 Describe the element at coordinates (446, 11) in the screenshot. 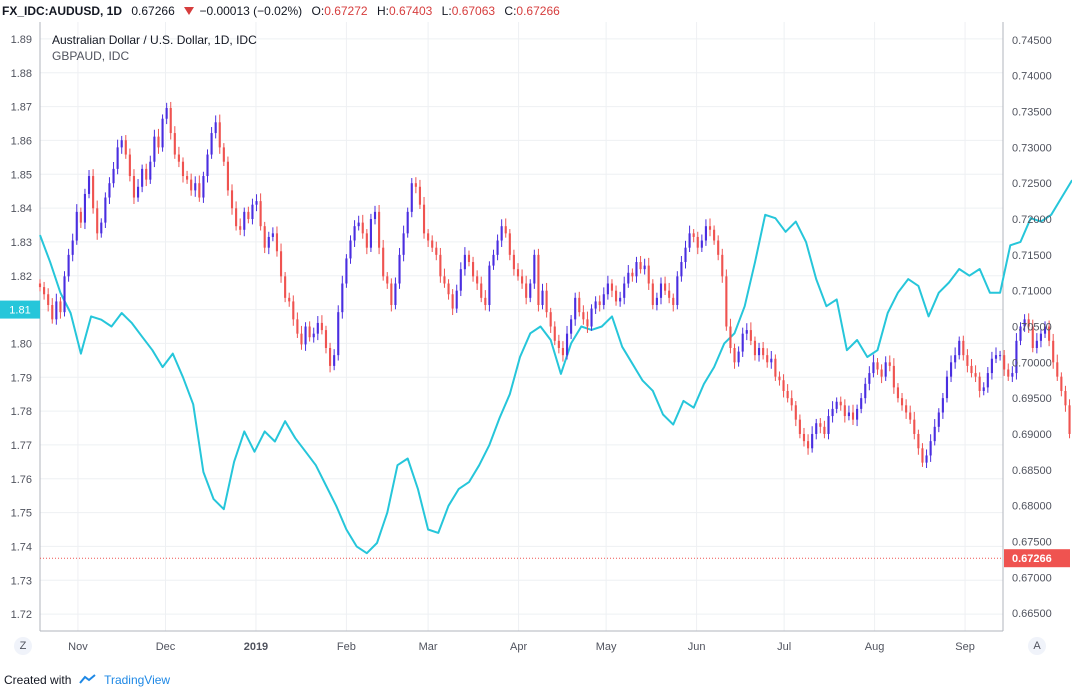

I see `low-label: L:` at that location.